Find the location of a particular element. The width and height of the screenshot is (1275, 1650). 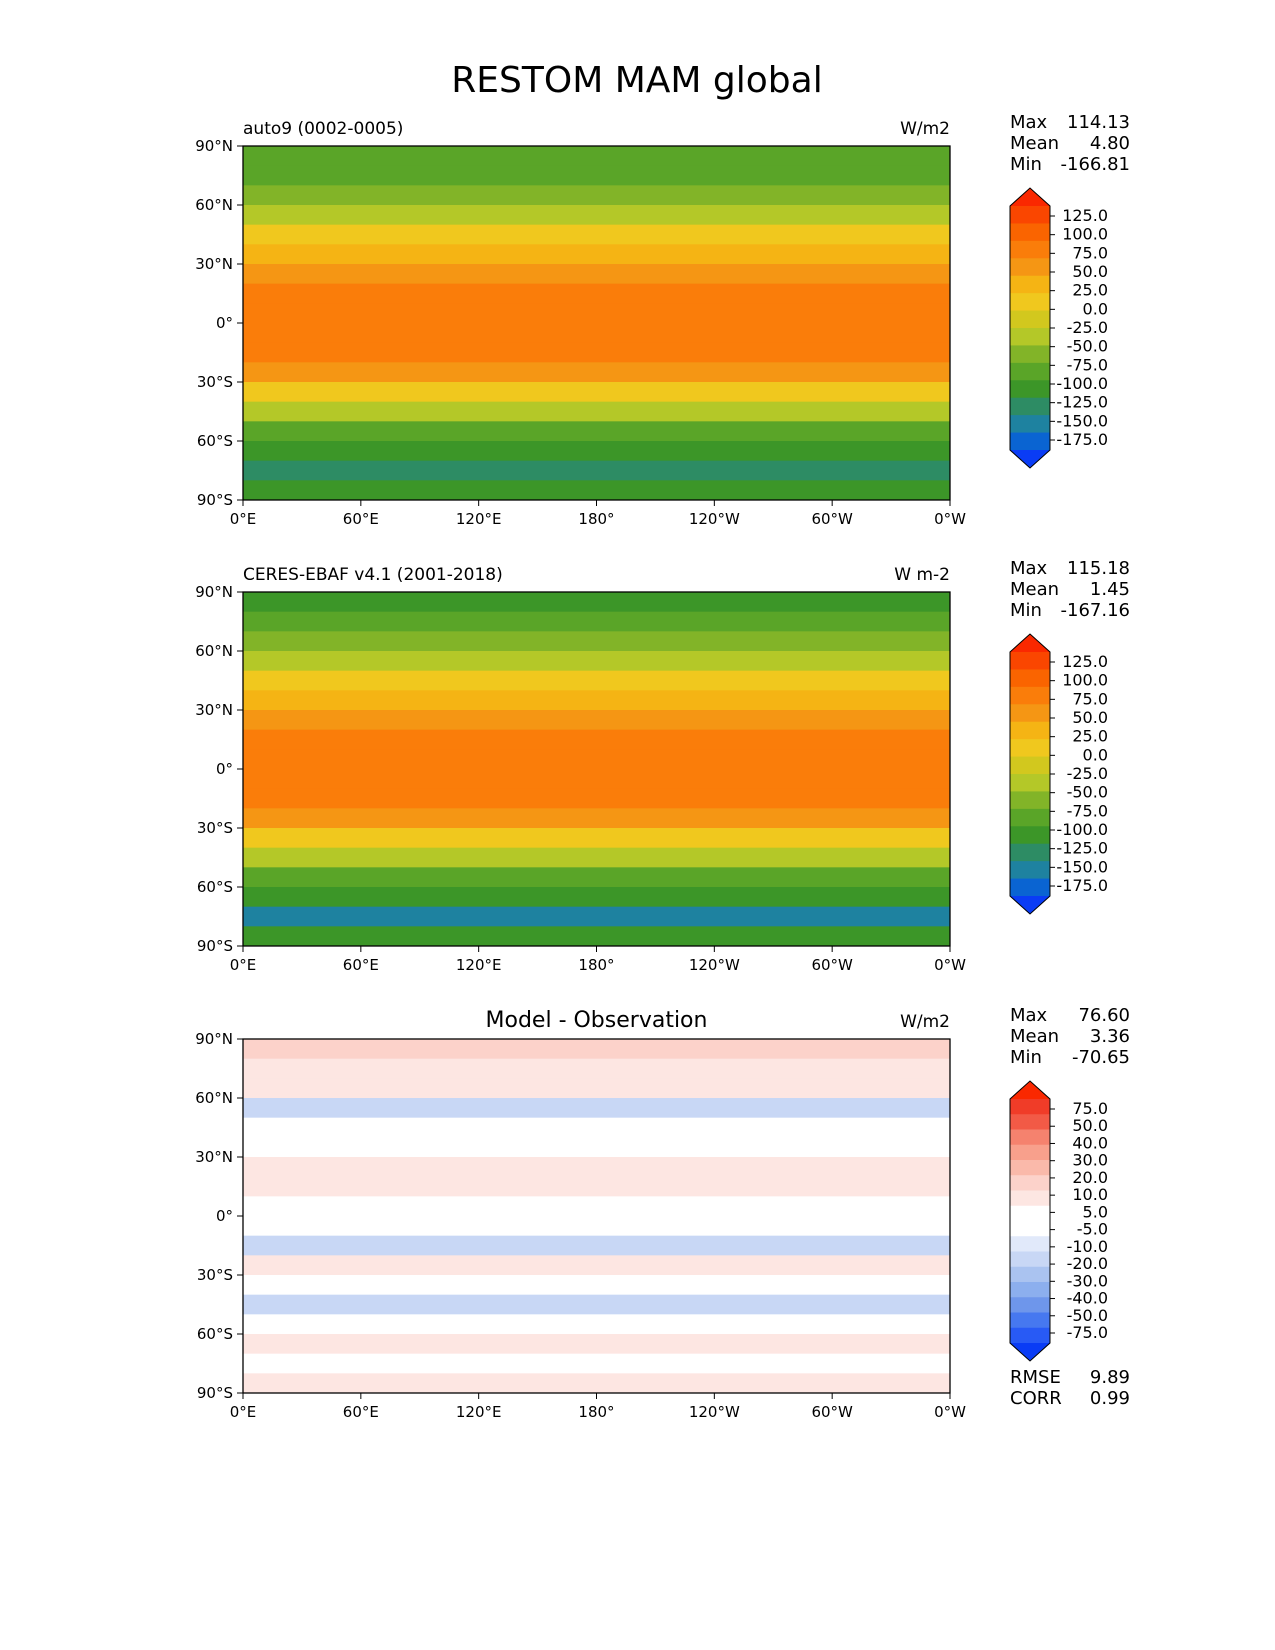

colorbar-tick-label: -175.0 is located at coordinates (1082, 439).